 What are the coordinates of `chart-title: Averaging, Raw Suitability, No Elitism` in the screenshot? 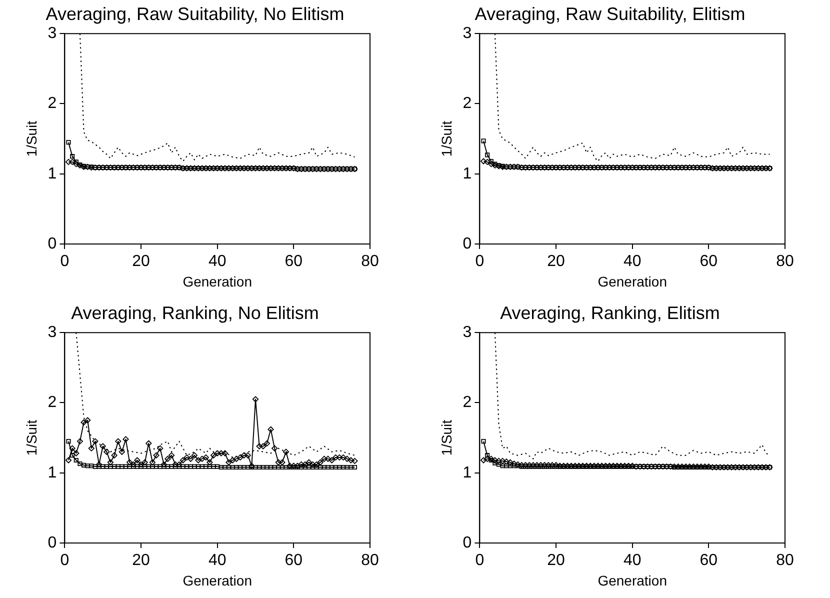 It's located at (195, 14).